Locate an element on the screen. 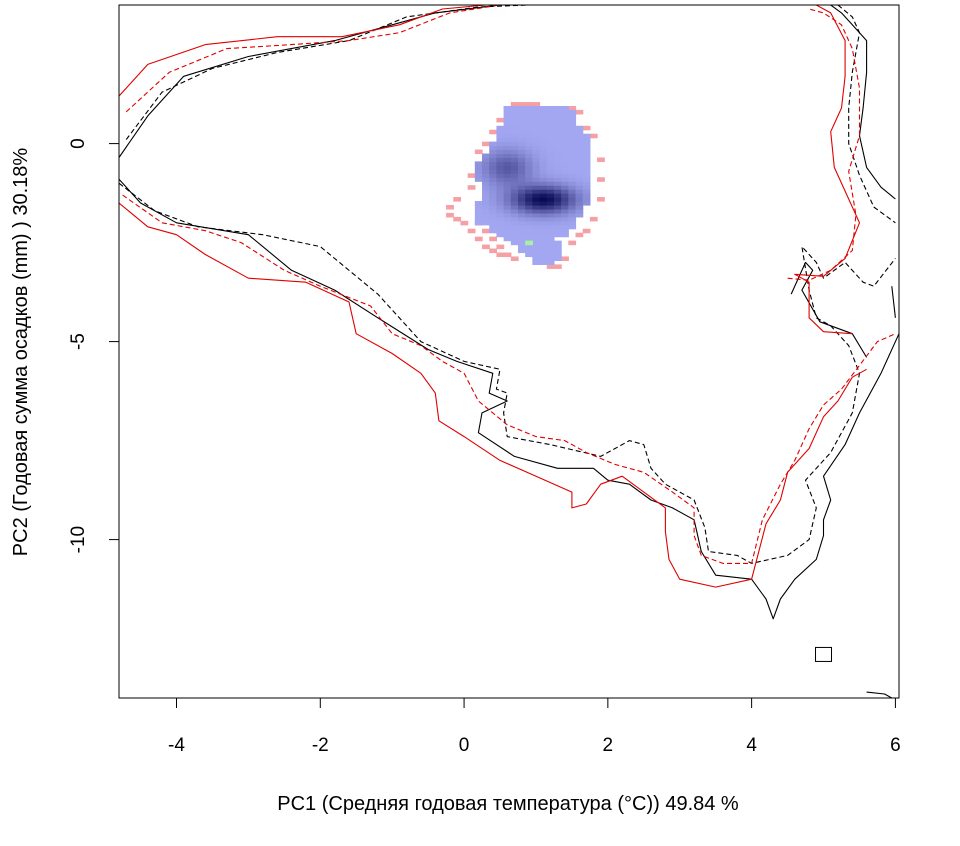 The width and height of the screenshot is (960, 846). red-dashed-contour is located at coordinates (824, 144).